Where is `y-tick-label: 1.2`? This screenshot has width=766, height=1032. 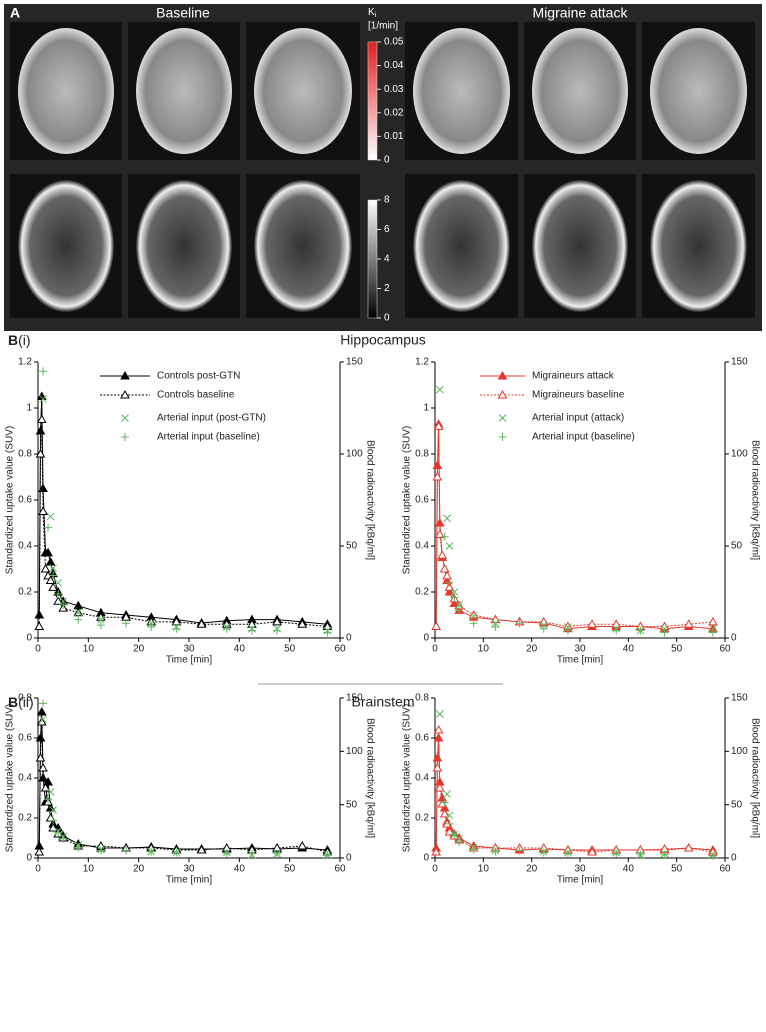 y-tick-label: 1.2 is located at coordinates (25, 362).